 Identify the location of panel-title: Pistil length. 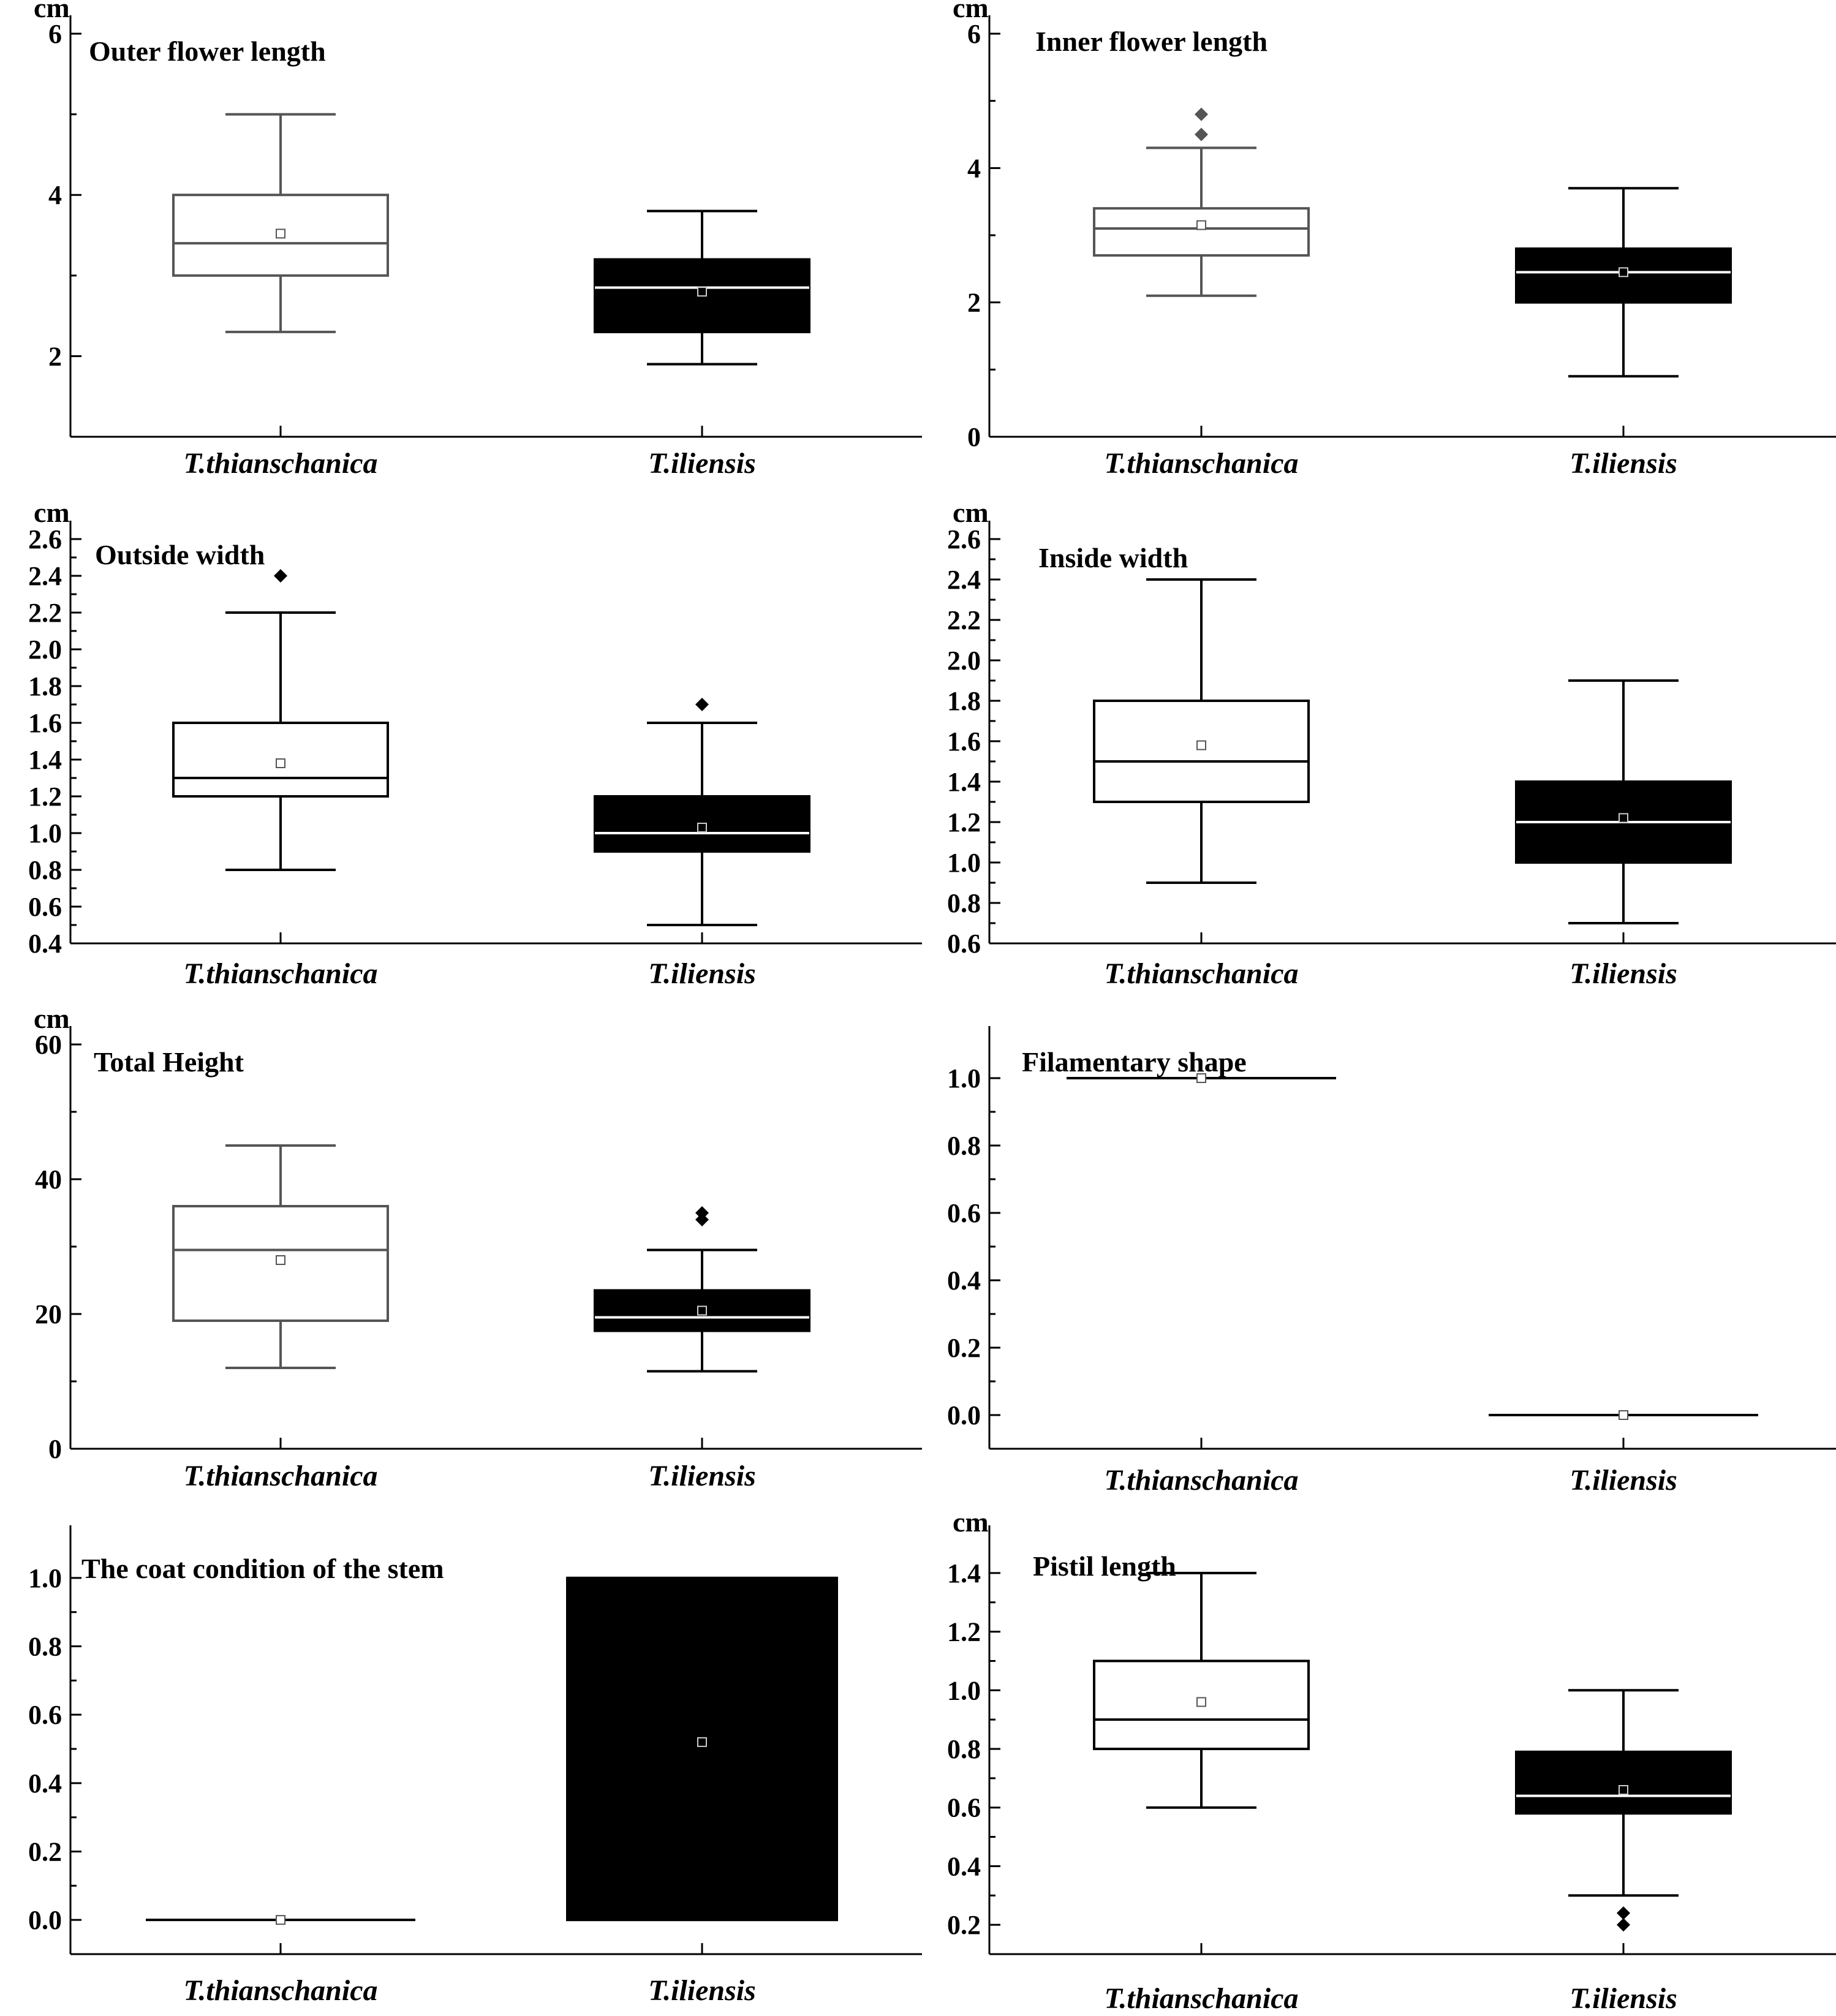
(1104, 1566).